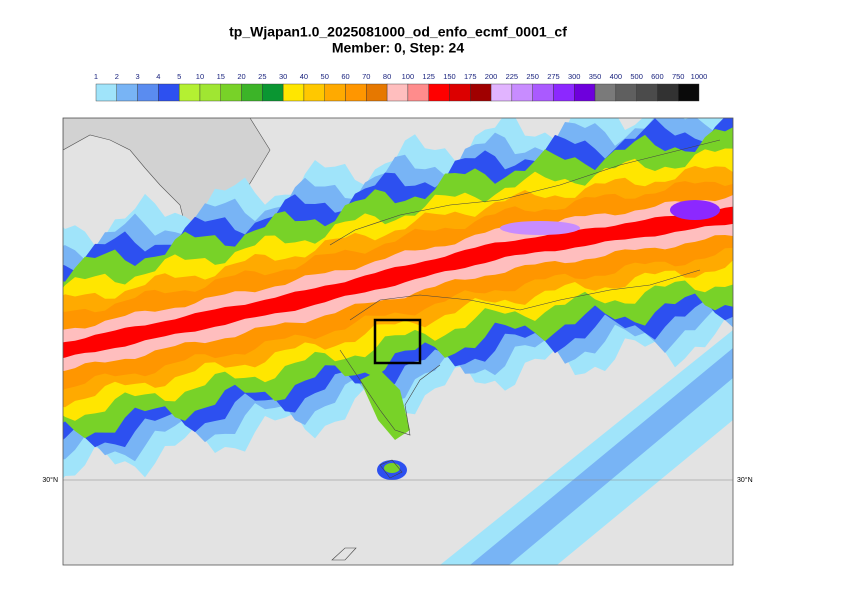  Describe the element at coordinates (408, 76) in the screenshot. I see `colorbar-label: 100` at that location.